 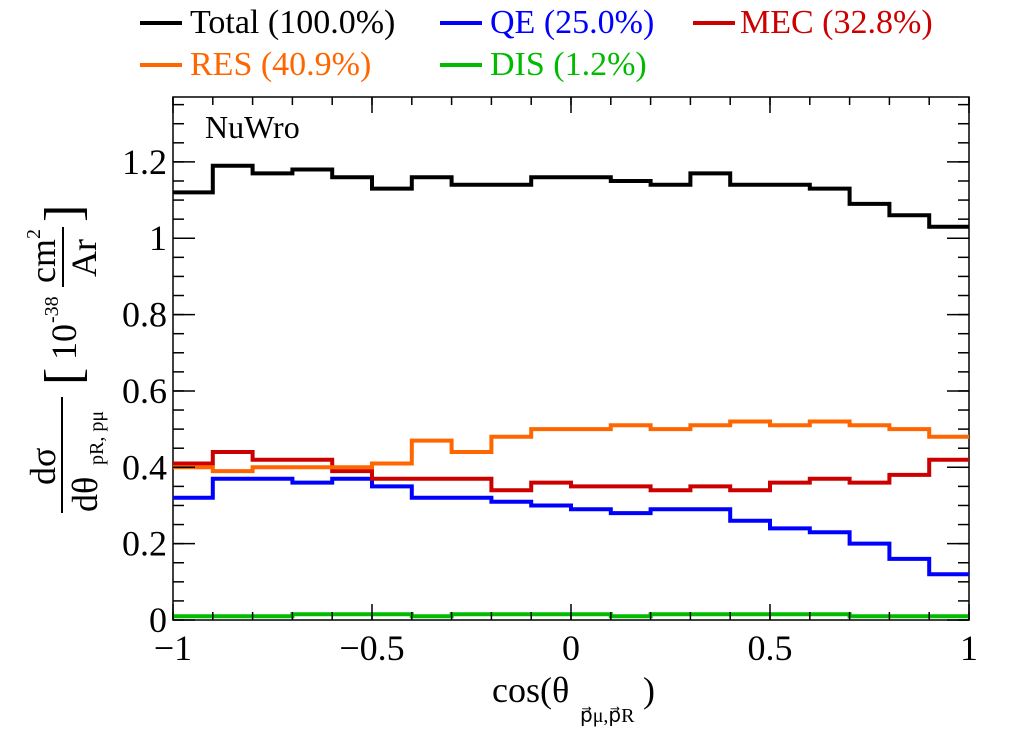 What do you see at coordinates (607, 716) in the screenshot?
I see `x-axis-label-subscript: p⃗μ,p⃗R` at bounding box center [607, 716].